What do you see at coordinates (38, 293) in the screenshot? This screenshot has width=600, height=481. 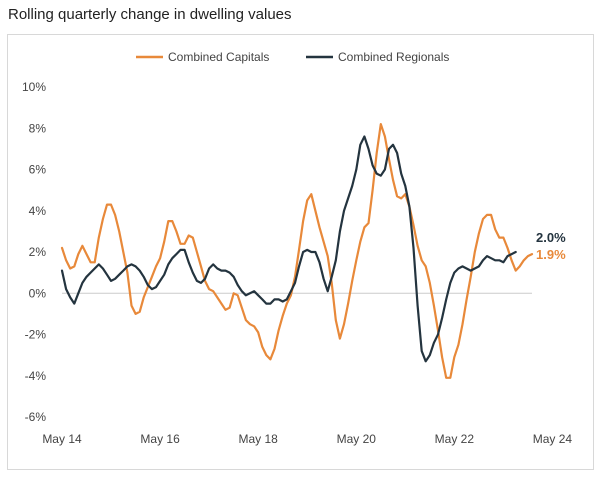 I see `y-tick-label: 0%` at bounding box center [38, 293].